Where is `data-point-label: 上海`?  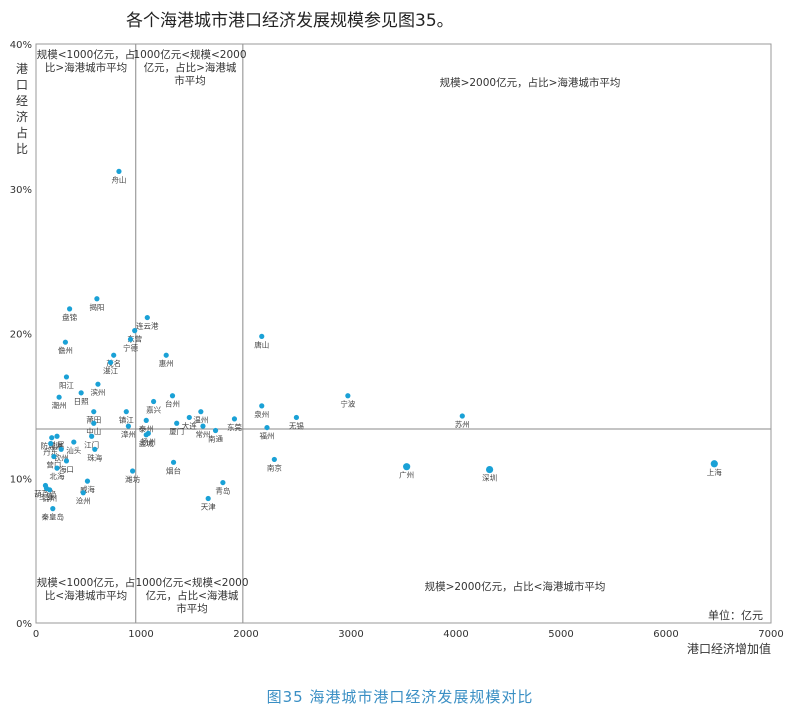
data-point-label: 上海 is located at coordinates (714, 472).